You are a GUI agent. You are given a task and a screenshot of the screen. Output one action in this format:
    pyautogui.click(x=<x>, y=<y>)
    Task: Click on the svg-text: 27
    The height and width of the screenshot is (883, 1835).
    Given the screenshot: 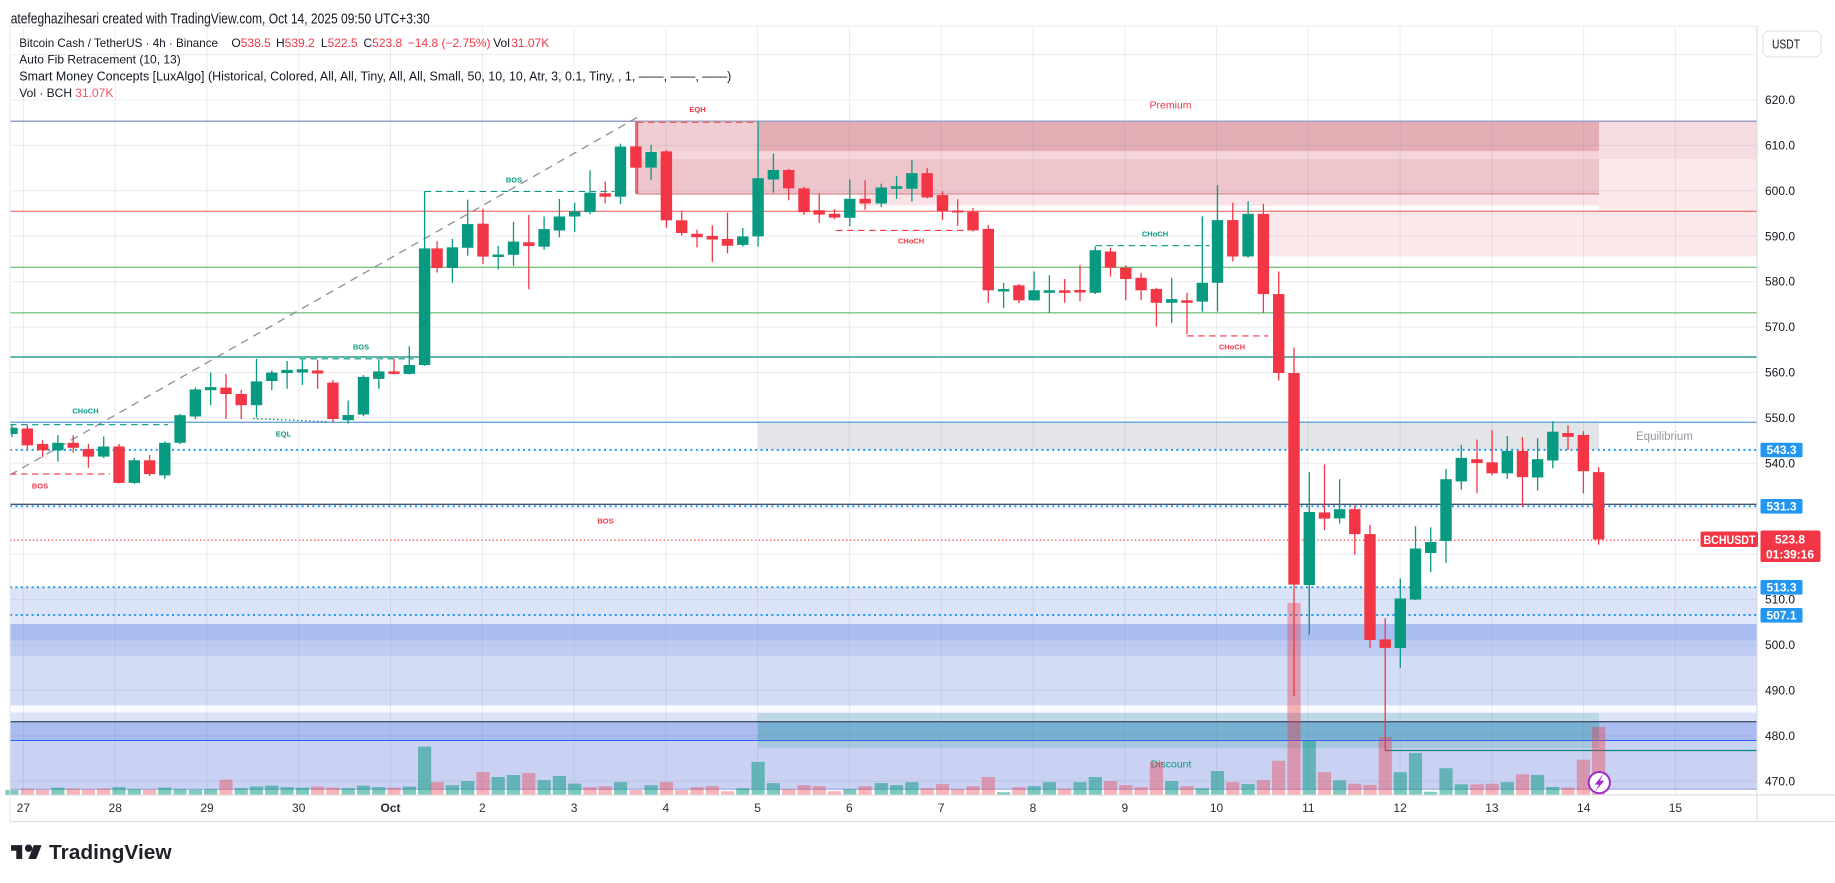 What is the action you would take?
    pyautogui.click(x=24, y=808)
    